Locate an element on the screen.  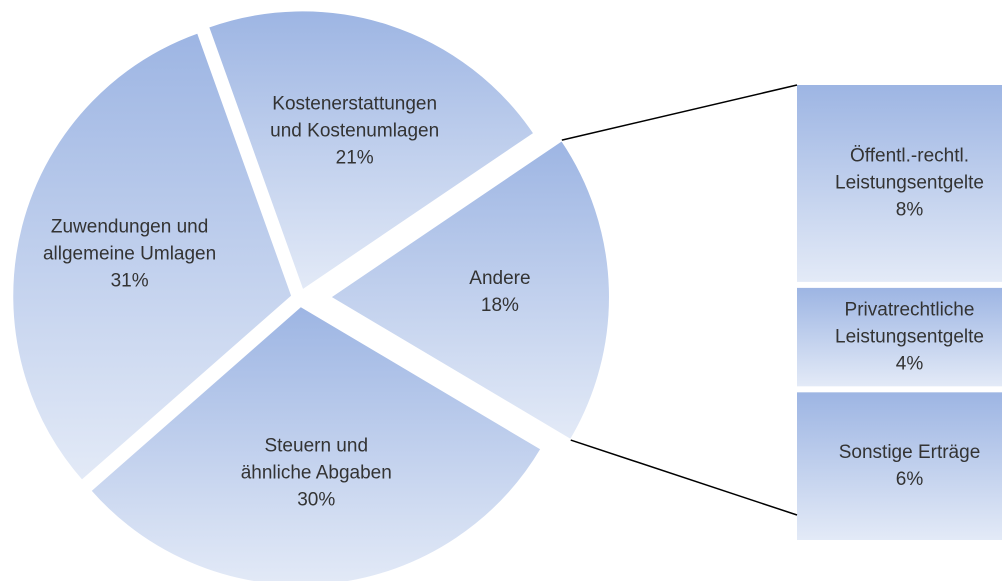
bar-label-text: Sonstige Erträge is located at coordinates (909, 453).